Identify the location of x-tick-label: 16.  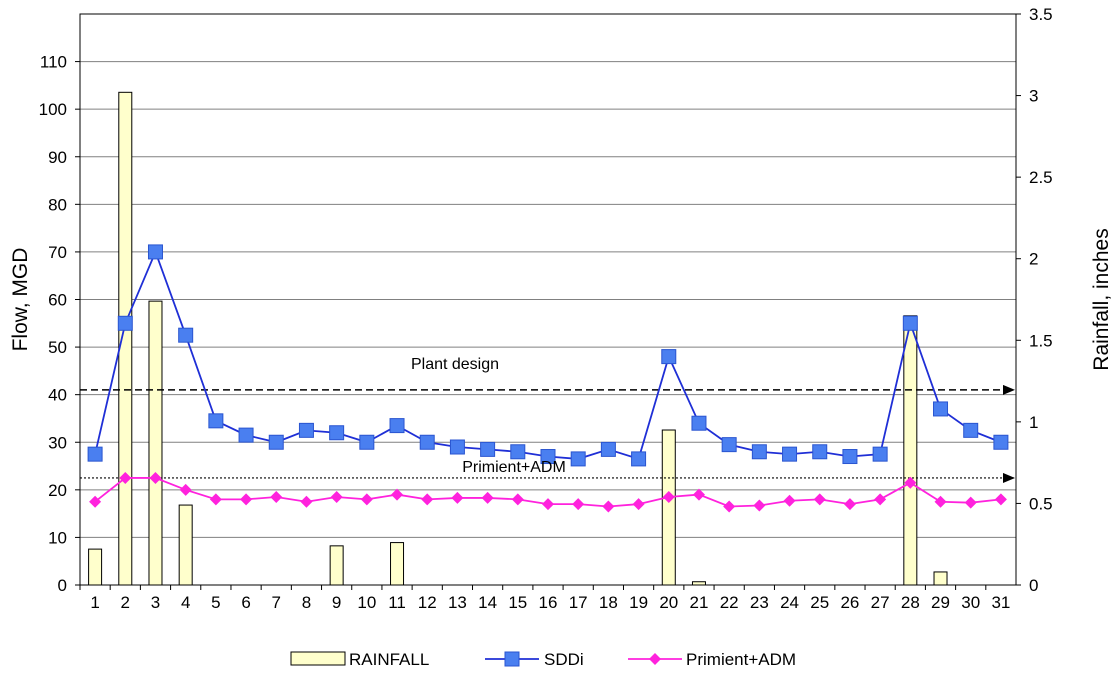
(548, 602).